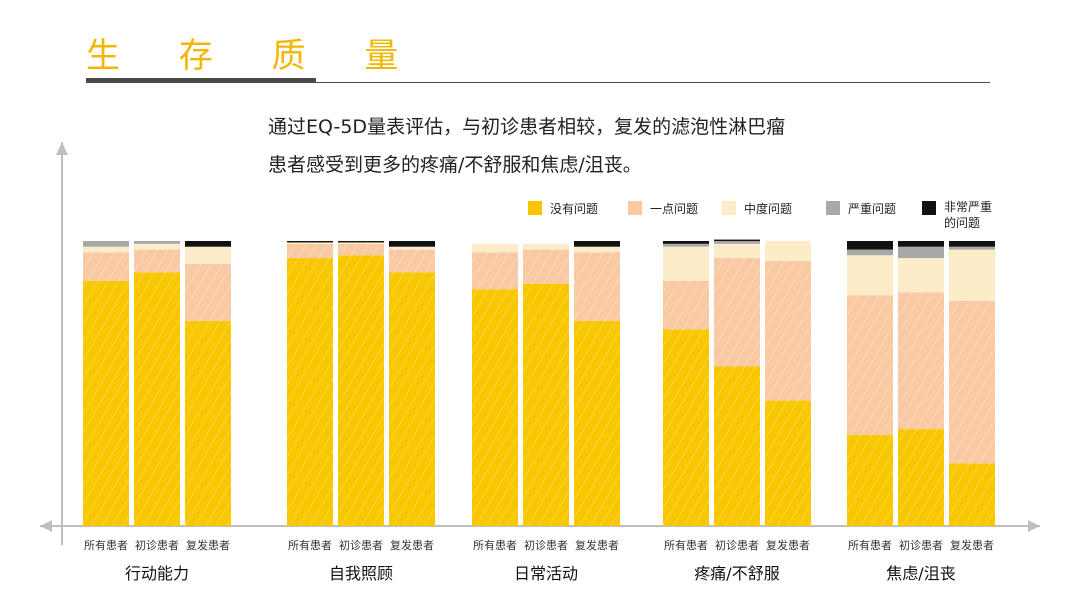 This screenshot has width=1080, height=608. I want to click on title-underline-accent, so click(201, 80).